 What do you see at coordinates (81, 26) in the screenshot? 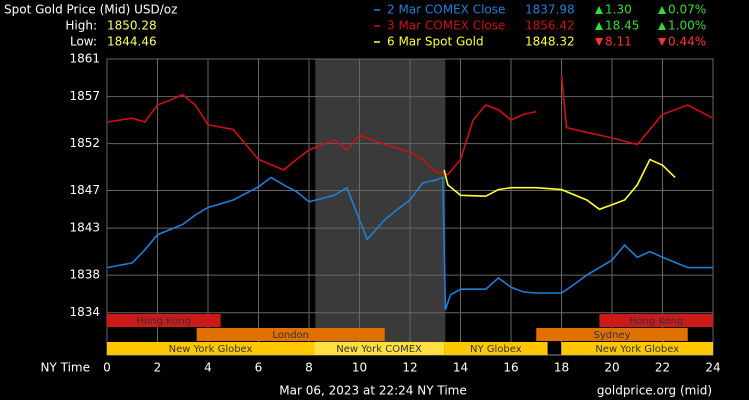
I see `high-label: High:` at bounding box center [81, 26].